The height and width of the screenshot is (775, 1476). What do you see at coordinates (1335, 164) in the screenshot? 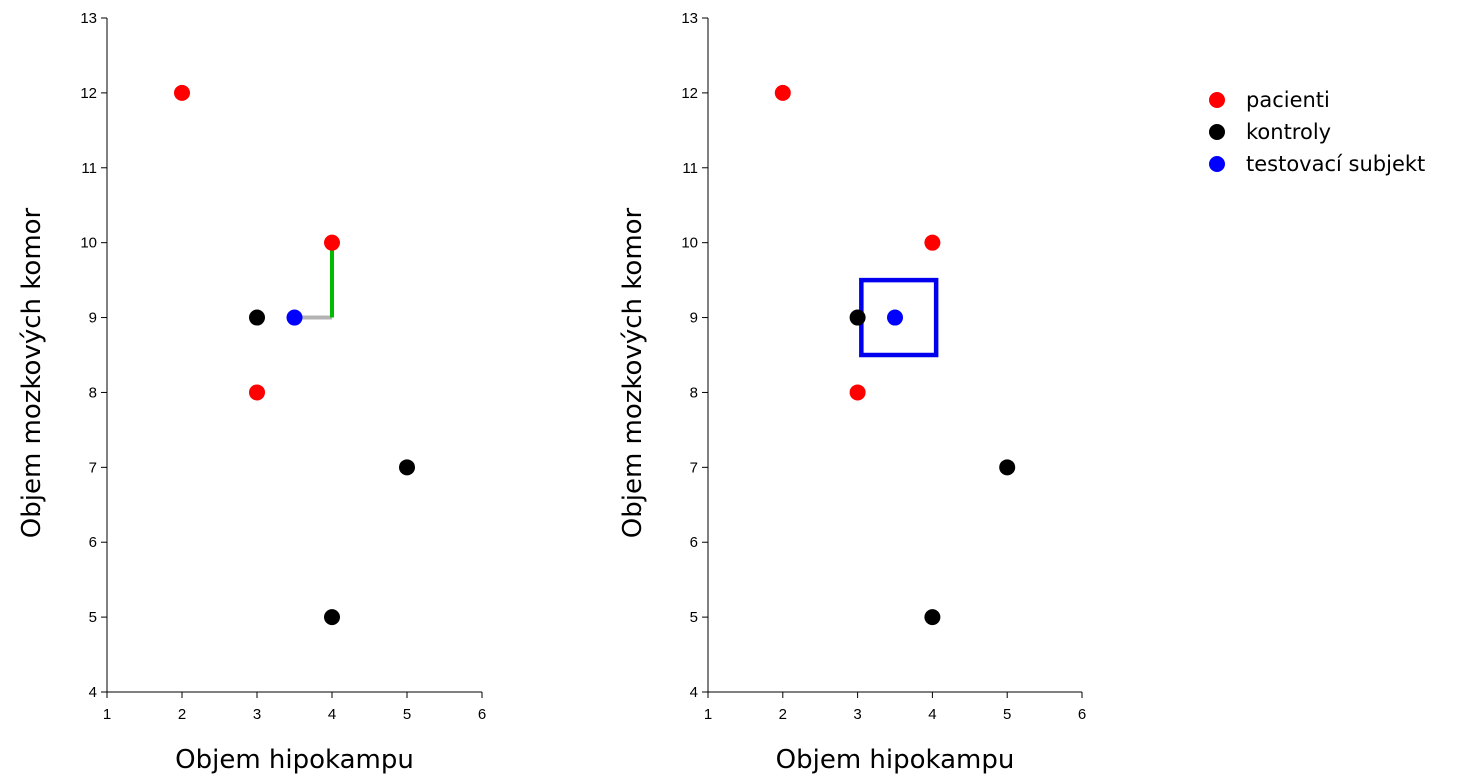
I see `legend-label: testovací subjekt` at bounding box center [1335, 164].